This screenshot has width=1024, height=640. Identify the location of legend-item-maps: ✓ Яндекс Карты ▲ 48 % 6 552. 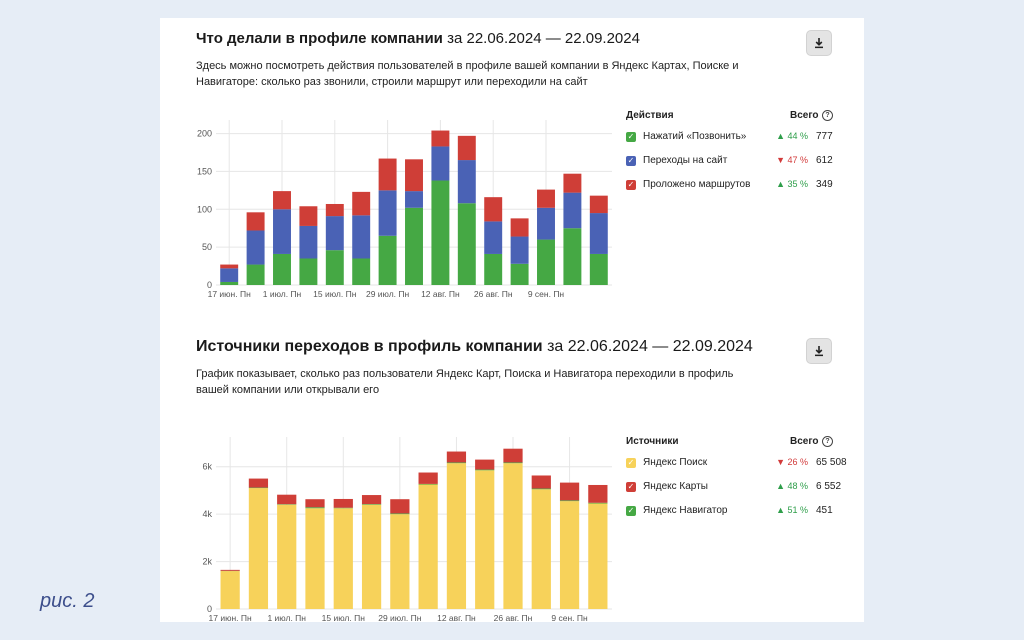
(733, 490).